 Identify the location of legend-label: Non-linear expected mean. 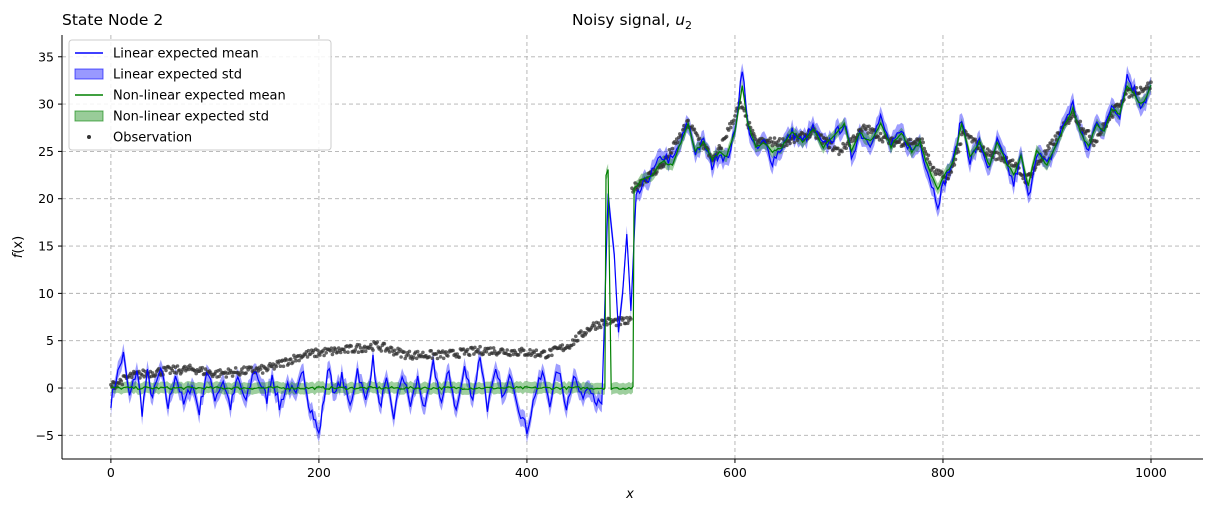
(199, 96).